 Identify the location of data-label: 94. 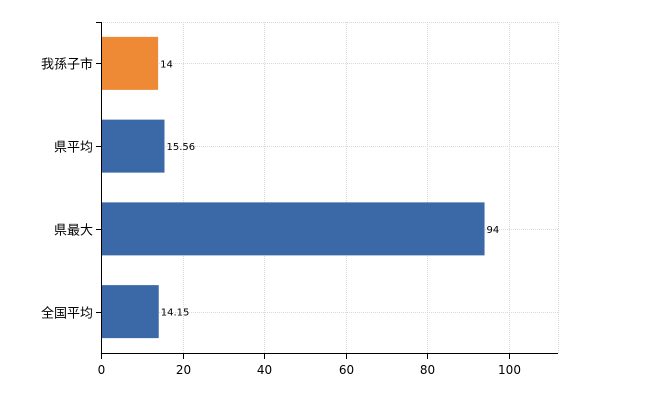
(493, 230).